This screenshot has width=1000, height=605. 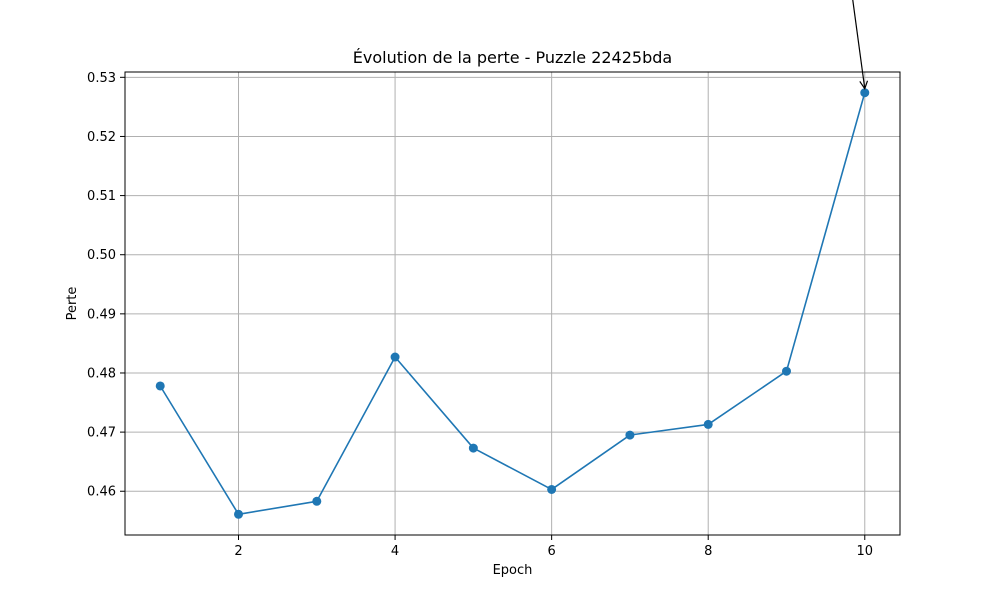 What do you see at coordinates (552, 551) in the screenshot?
I see `x-tick-label: 6` at bounding box center [552, 551].